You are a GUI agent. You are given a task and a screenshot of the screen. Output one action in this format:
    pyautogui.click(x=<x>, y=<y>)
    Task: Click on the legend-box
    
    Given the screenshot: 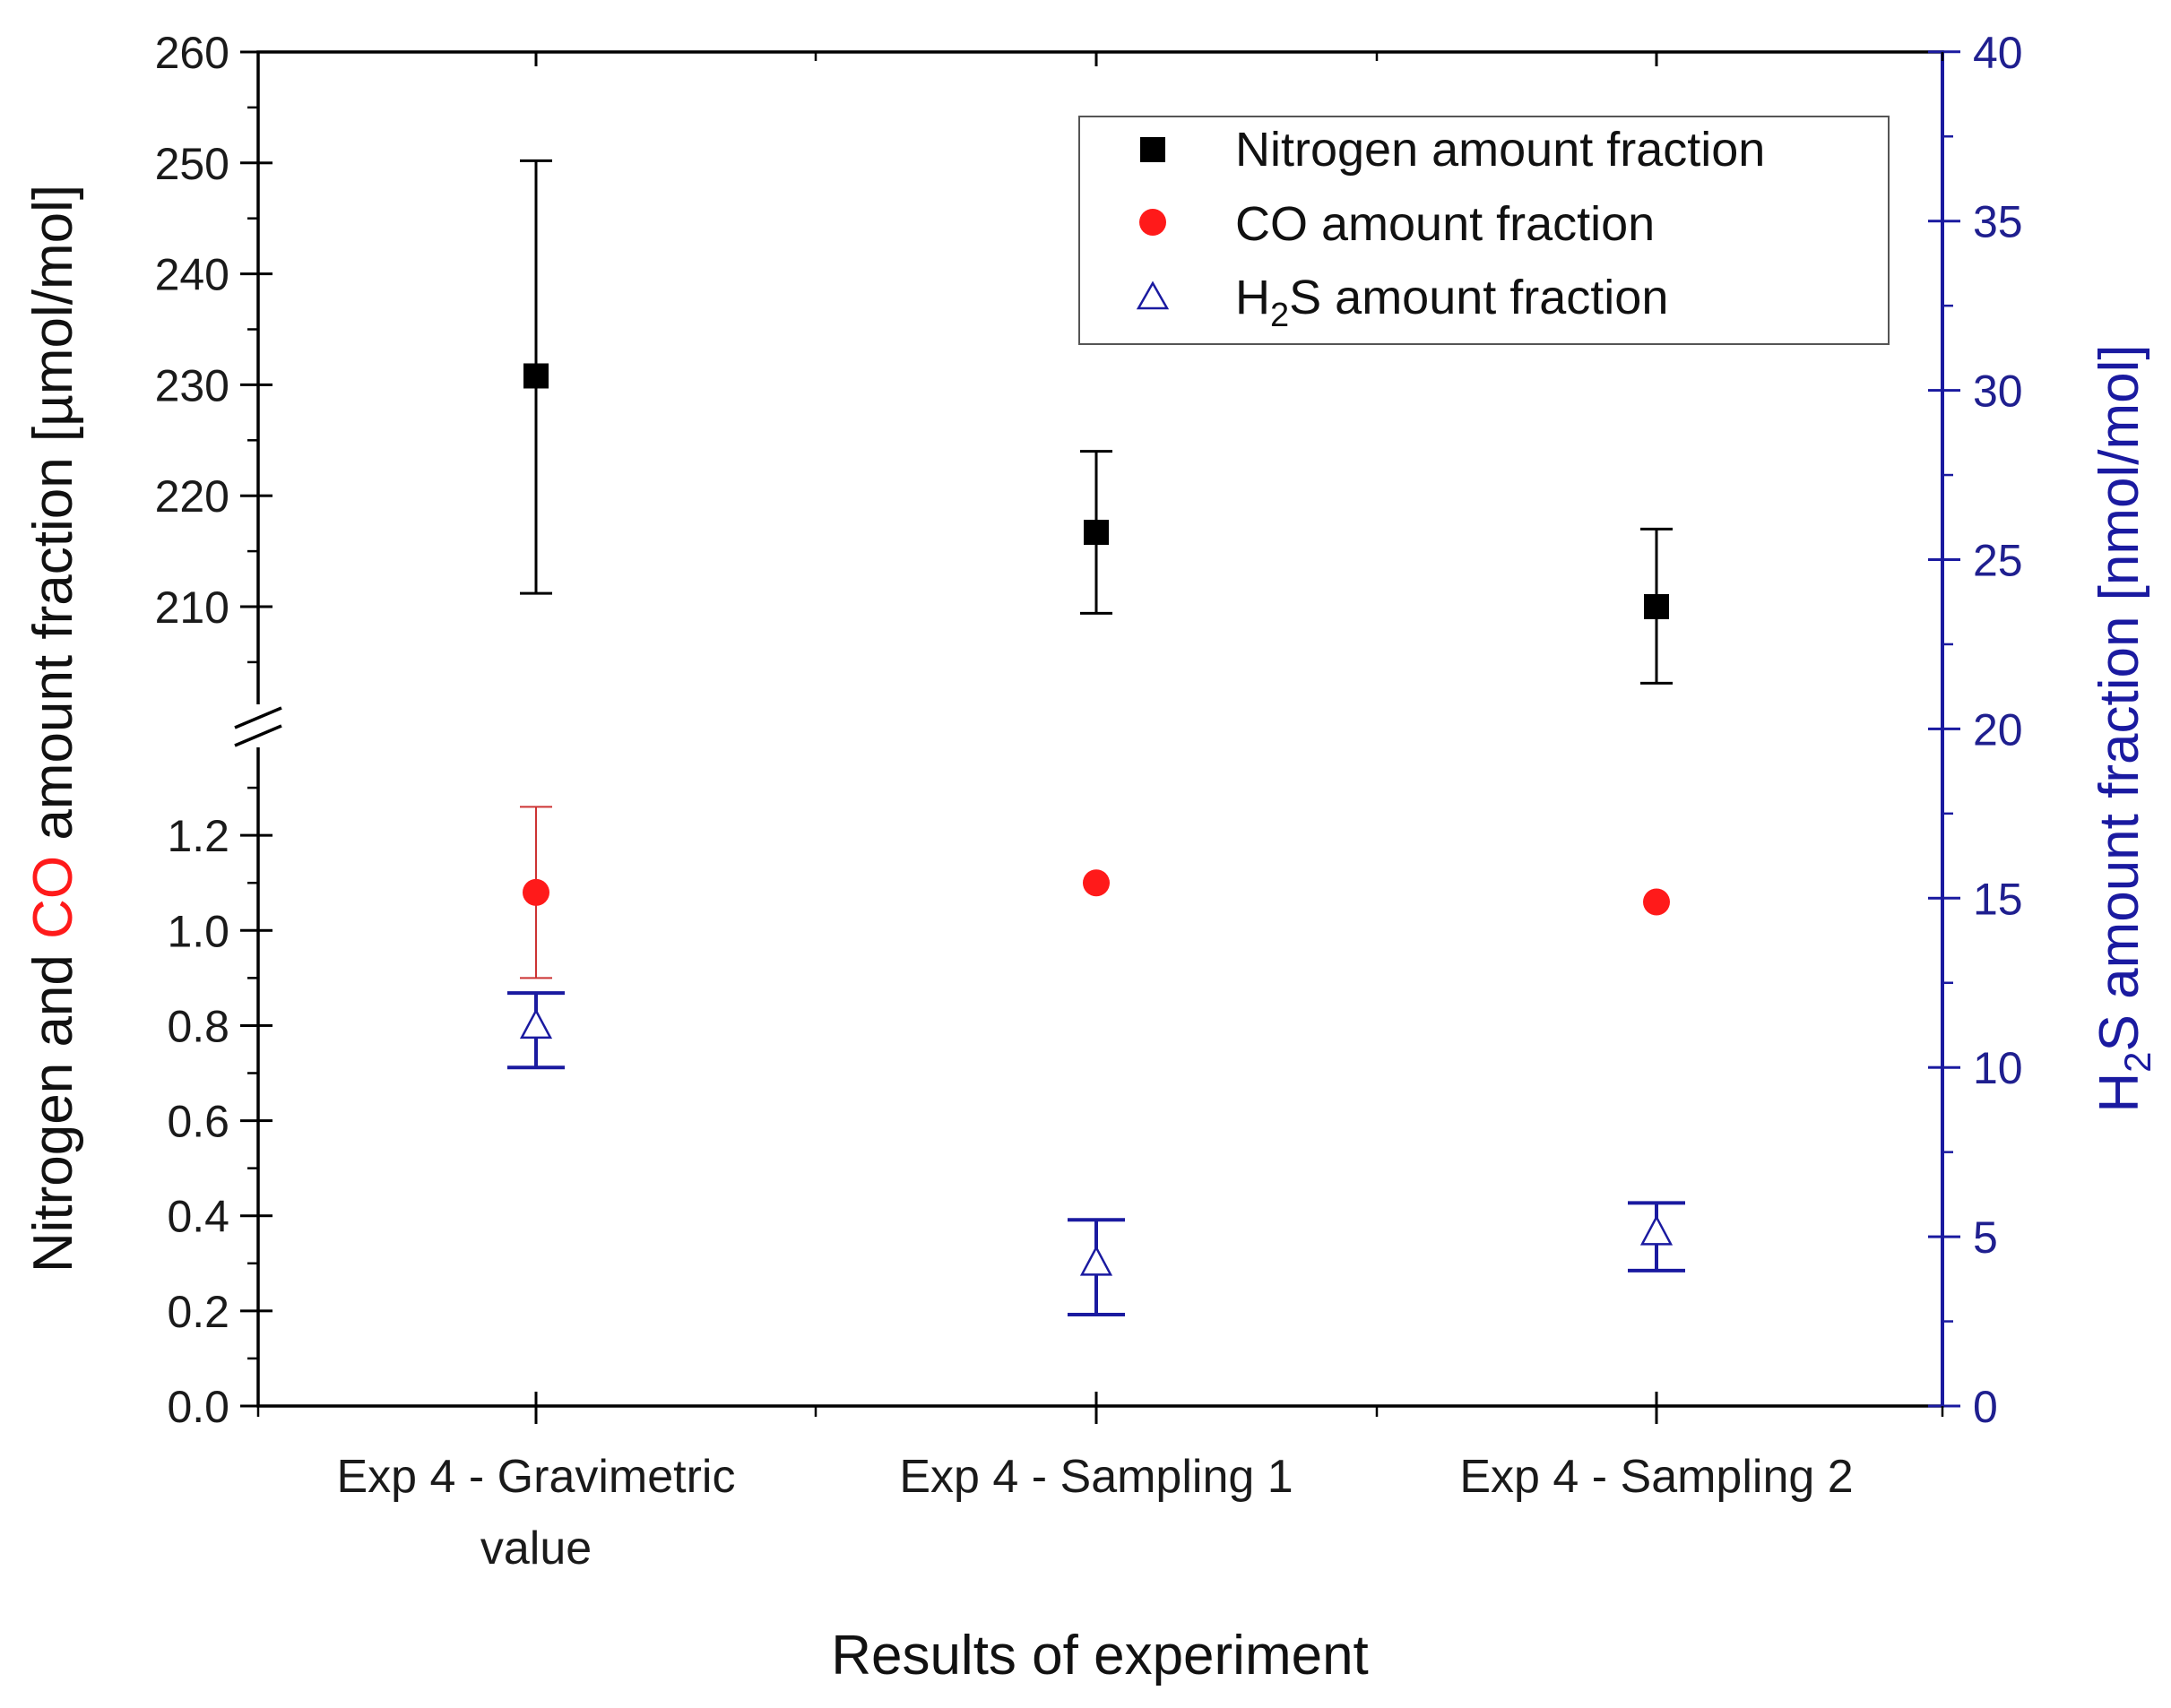 What is the action you would take?
    pyautogui.click(x=1484, y=230)
    